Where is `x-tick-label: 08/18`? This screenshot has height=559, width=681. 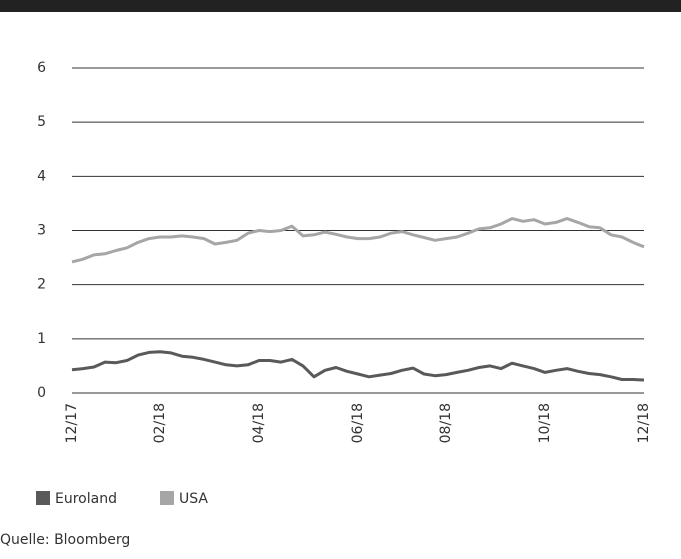 x-tick-label: 08/18 is located at coordinates (446, 423).